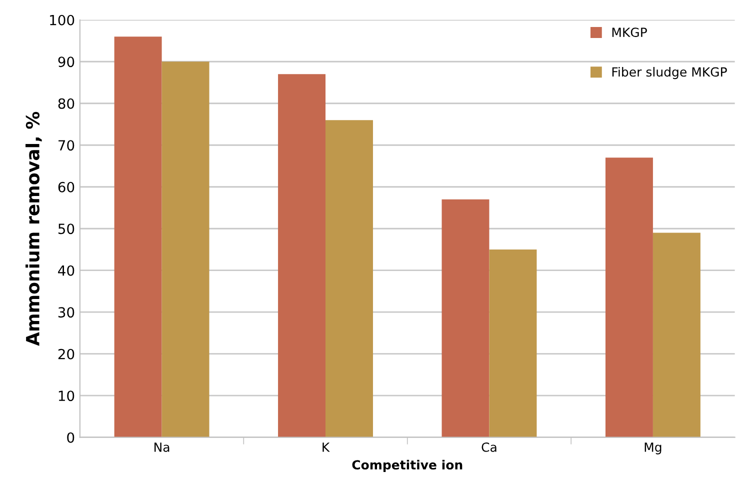 The width and height of the screenshot is (740, 497). Describe the element at coordinates (66, 145) in the screenshot. I see `y-tick-label: 70` at that location.